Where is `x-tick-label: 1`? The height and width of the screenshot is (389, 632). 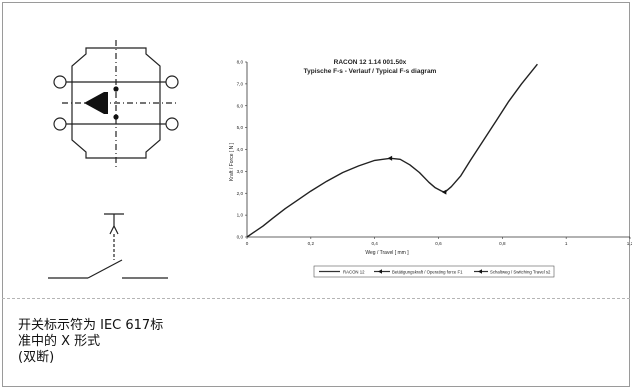 x-tick-label: 1 is located at coordinates (566, 243).